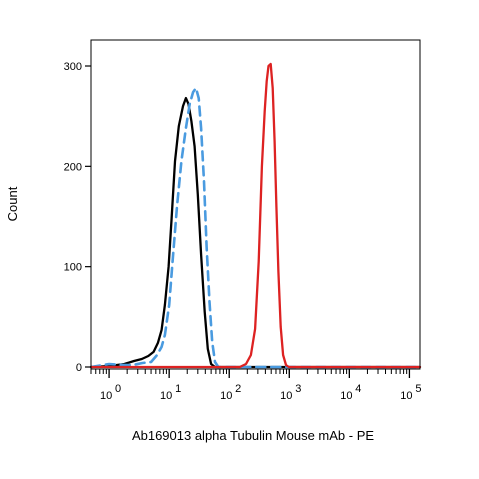 This screenshot has width=479, height=479. What do you see at coordinates (178, 389) in the screenshot?
I see `x-tick-exponent: 1` at bounding box center [178, 389].